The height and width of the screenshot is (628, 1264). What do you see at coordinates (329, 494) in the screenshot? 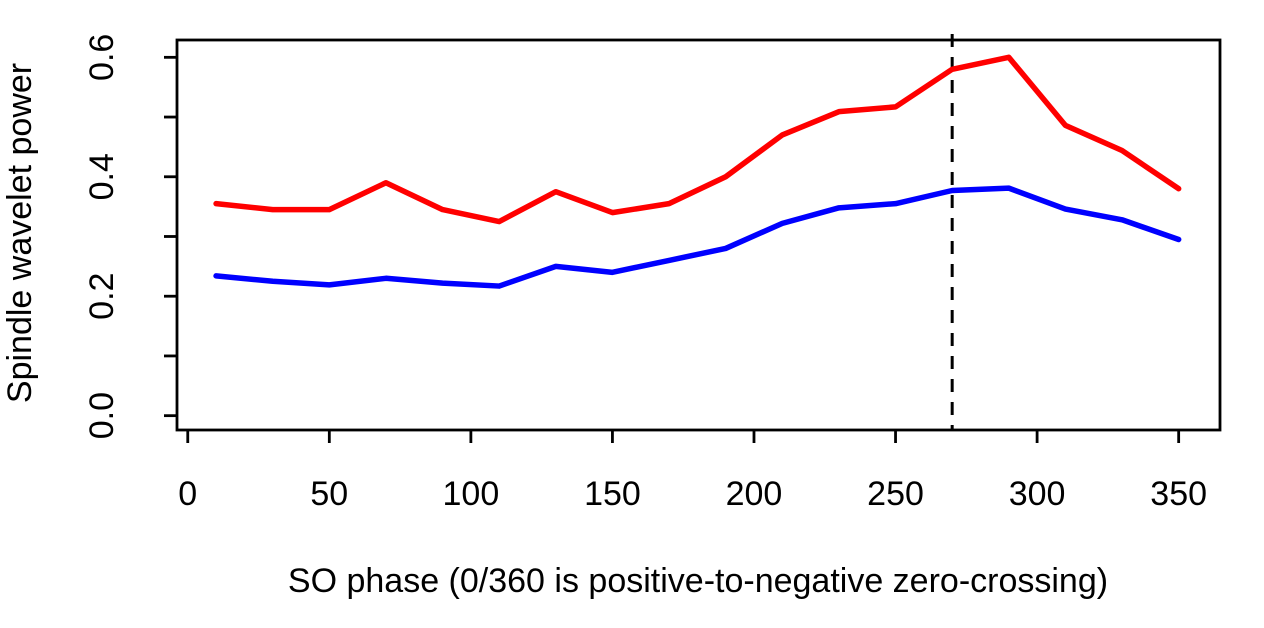
I see `x-axis-tick-label: 50` at bounding box center [329, 494].